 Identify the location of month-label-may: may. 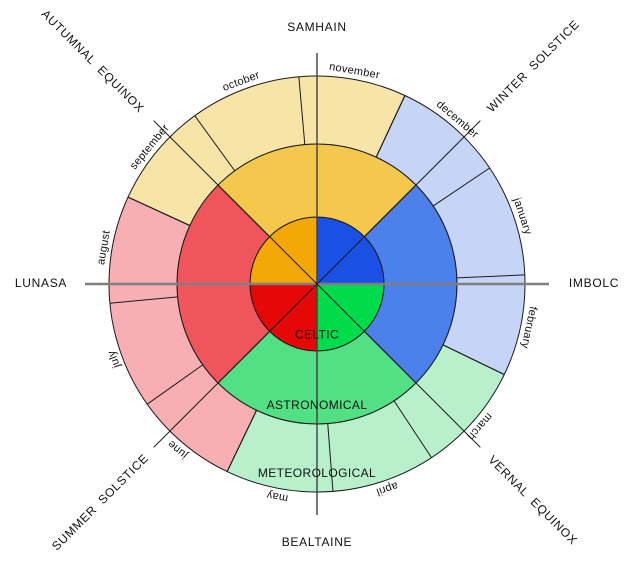
(277, 497).